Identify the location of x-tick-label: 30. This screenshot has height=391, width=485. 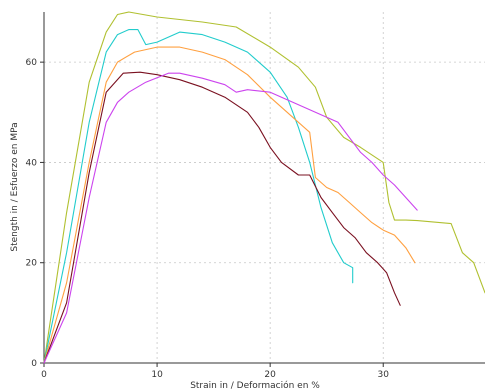
(384, 375).